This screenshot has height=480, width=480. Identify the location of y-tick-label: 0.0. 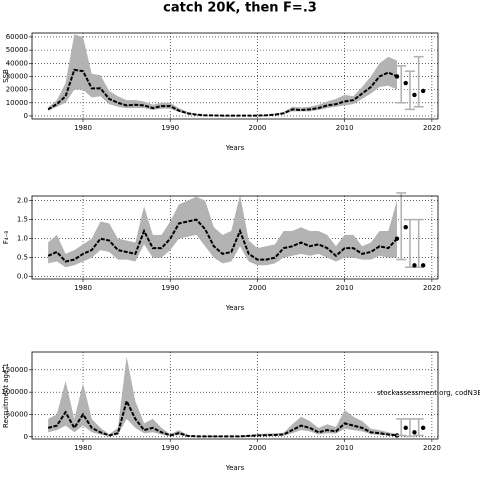
(22, 277).